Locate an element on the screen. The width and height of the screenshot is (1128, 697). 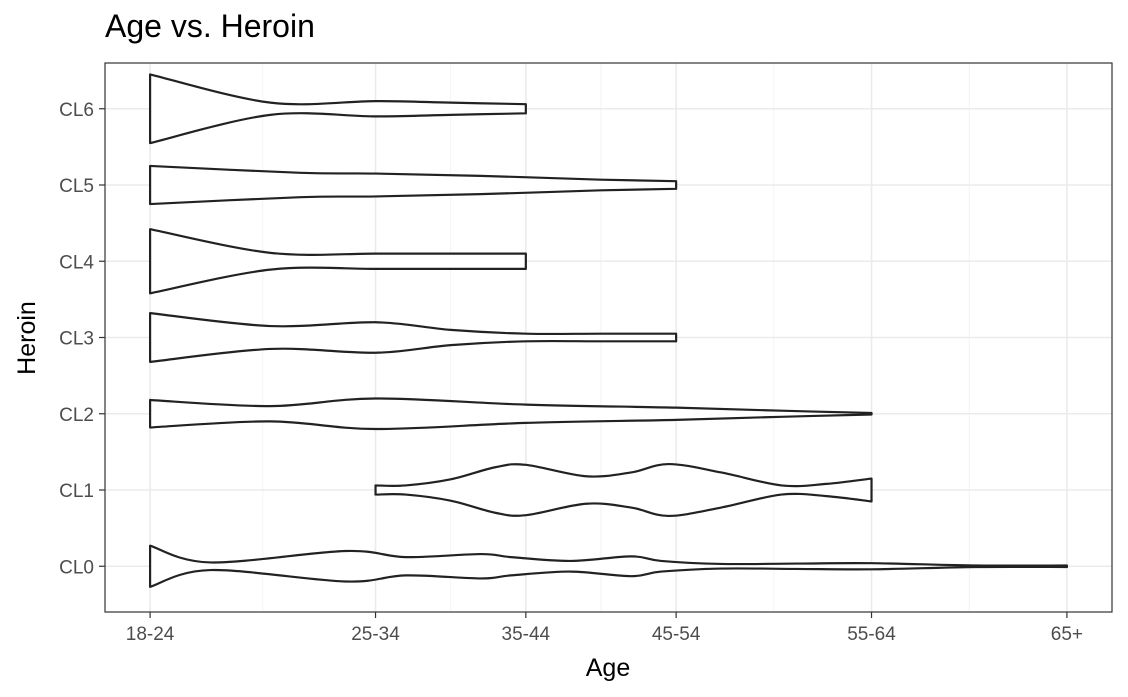
y-tick-label: CL1 is located at coordinates (76, 491).